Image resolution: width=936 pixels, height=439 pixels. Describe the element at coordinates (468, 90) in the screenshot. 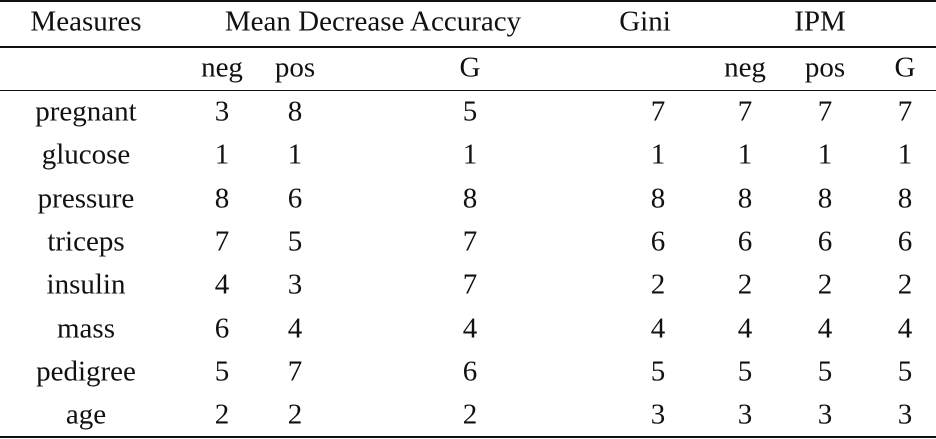

I see `subheader-rule` at that location.